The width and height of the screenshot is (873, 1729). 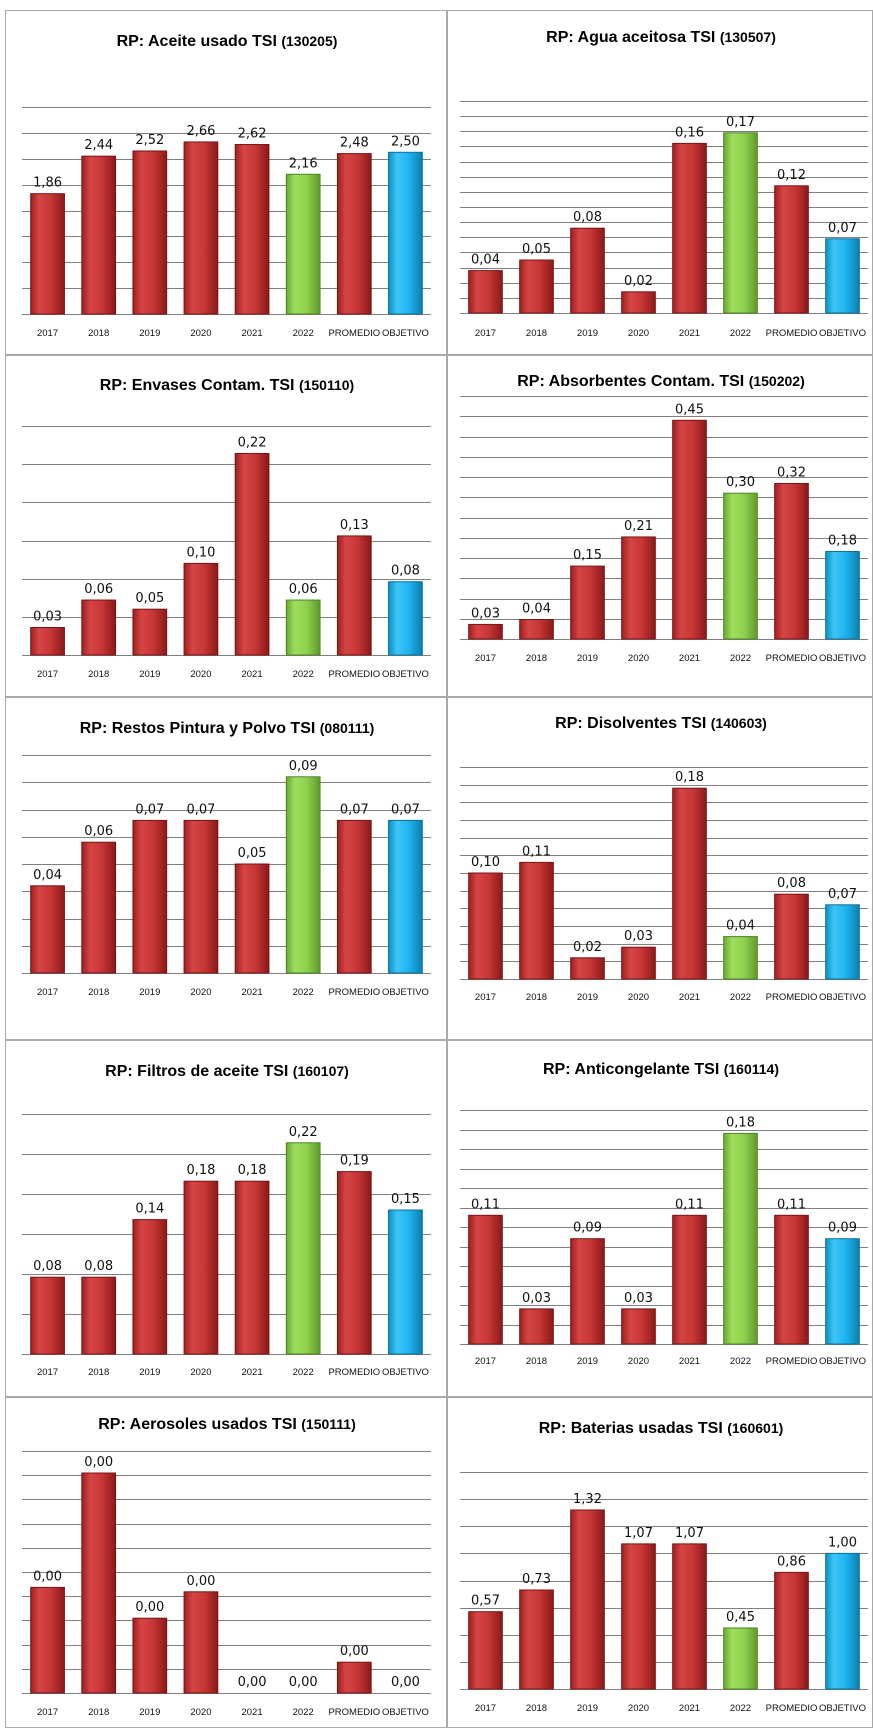 What do you see at coordinates (99, 1583) in the screenshot?
I see `bar-2018` at bounding box center [99, 1583].